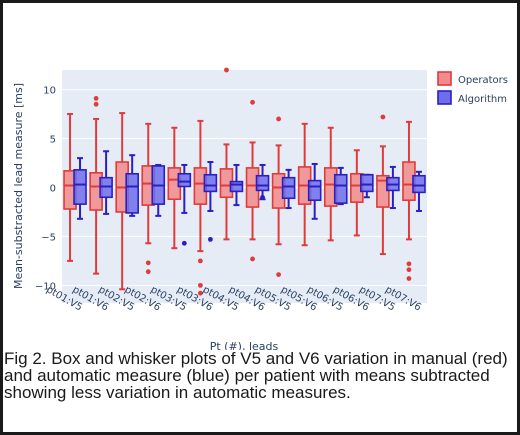 The image size is (520, 435). Describe the element at coordinates (53, 188) in the screenshot. I see `y-tick-label: 0` at that location.